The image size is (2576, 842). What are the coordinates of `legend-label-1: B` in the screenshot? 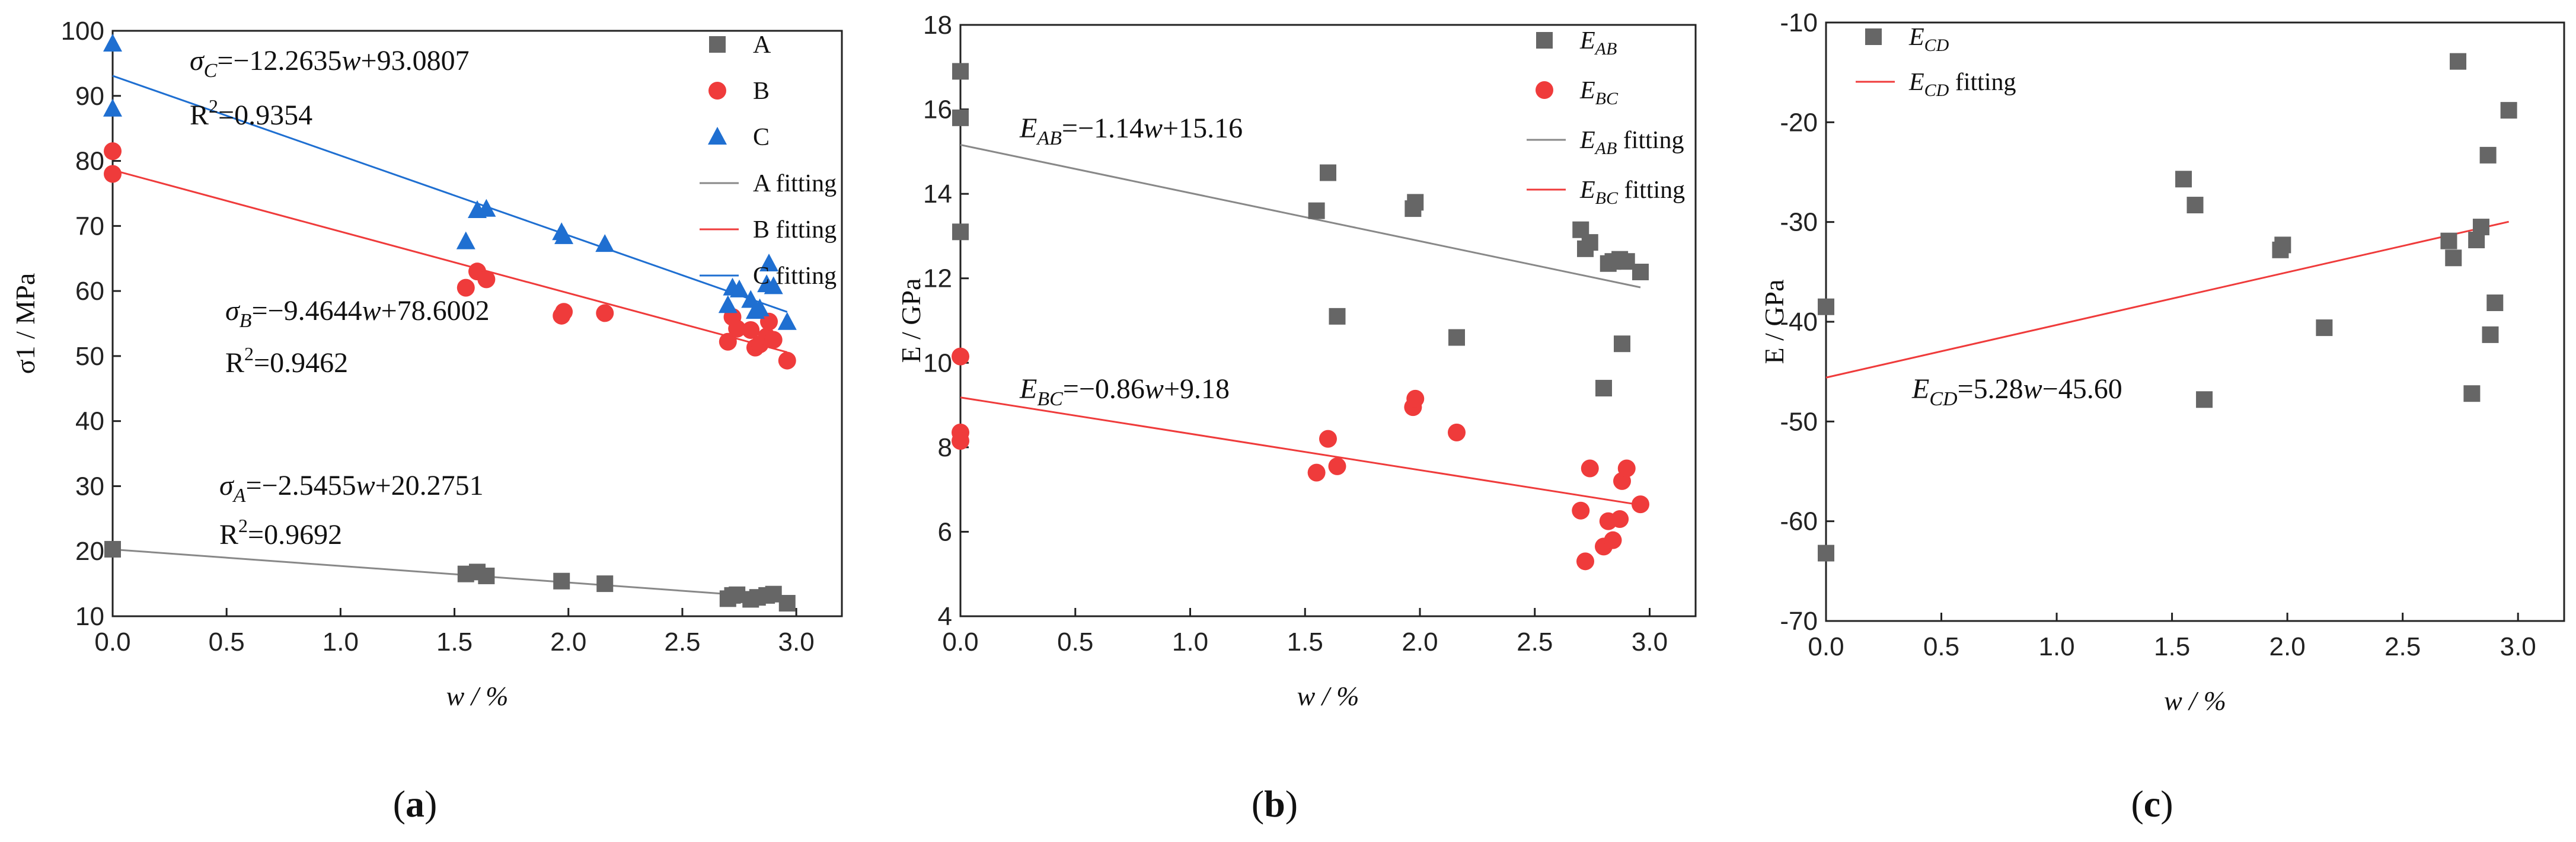 It's located at (761, 91).